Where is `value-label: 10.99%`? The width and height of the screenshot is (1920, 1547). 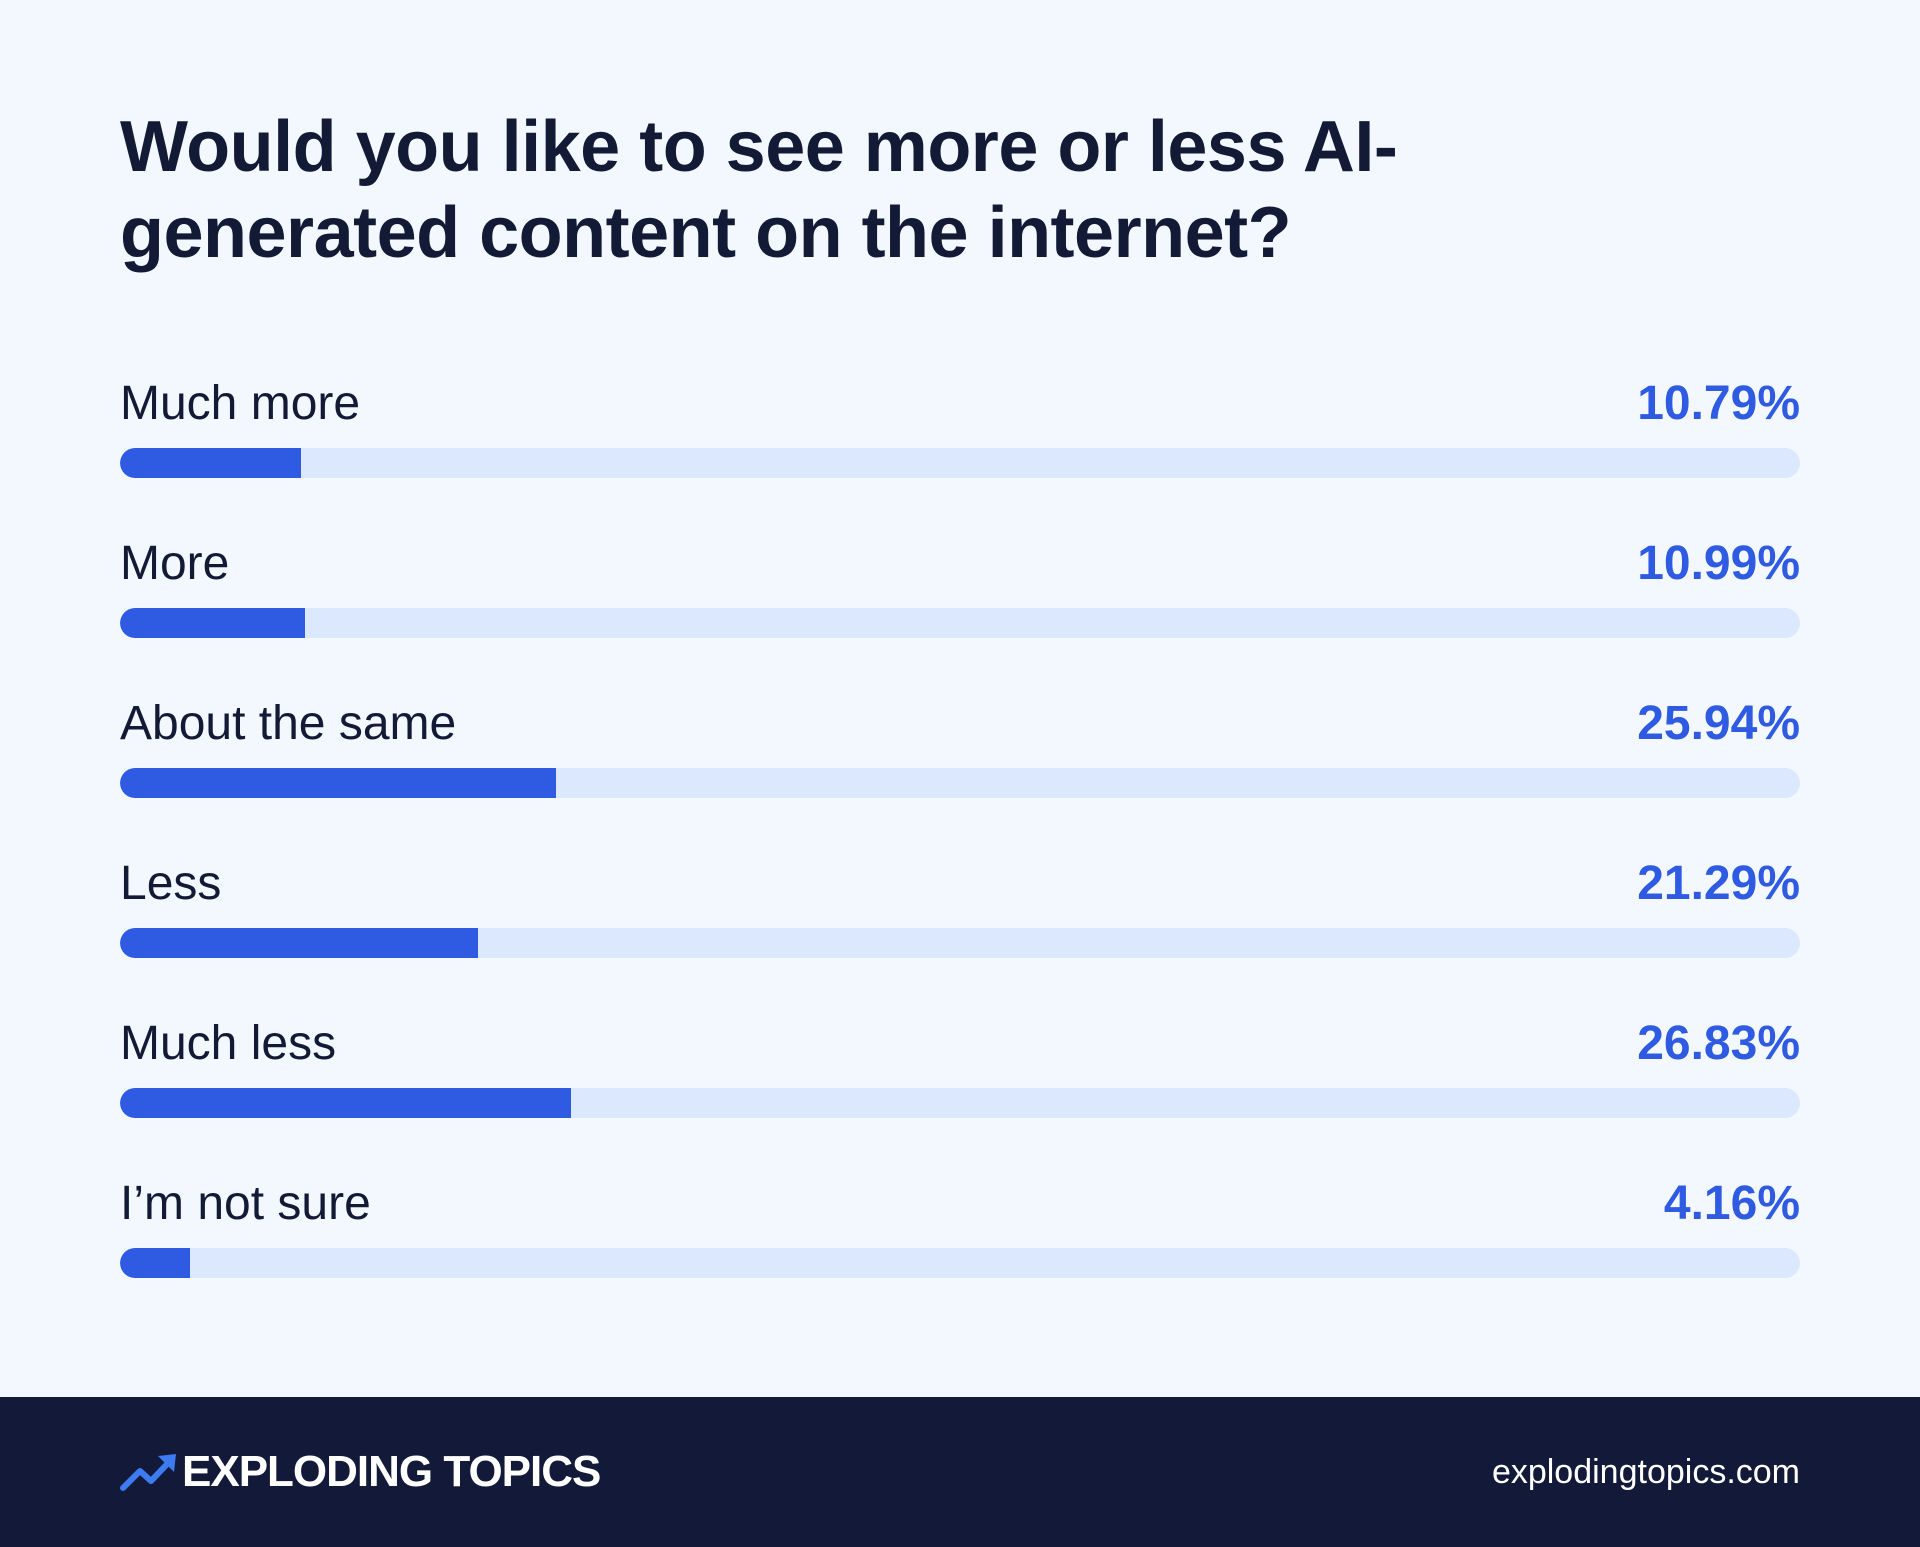
value-label: 10.99% is located at coordinates (1718, 563).